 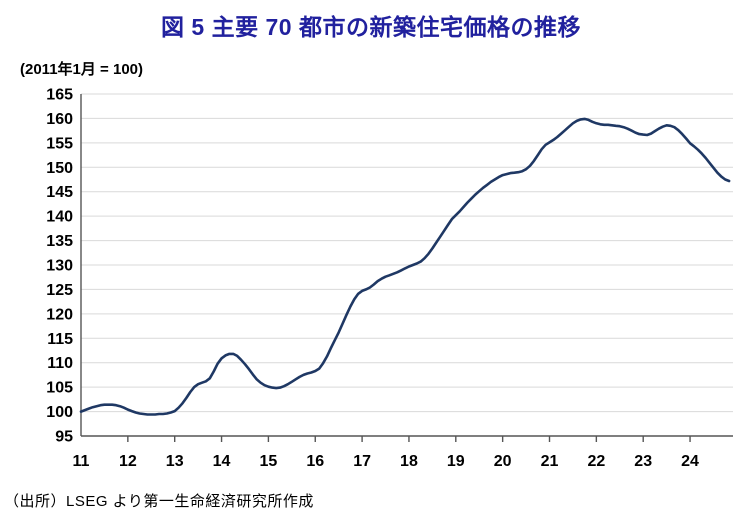 I want to click on x-tick-label: 12, so click(x=128, y=461).